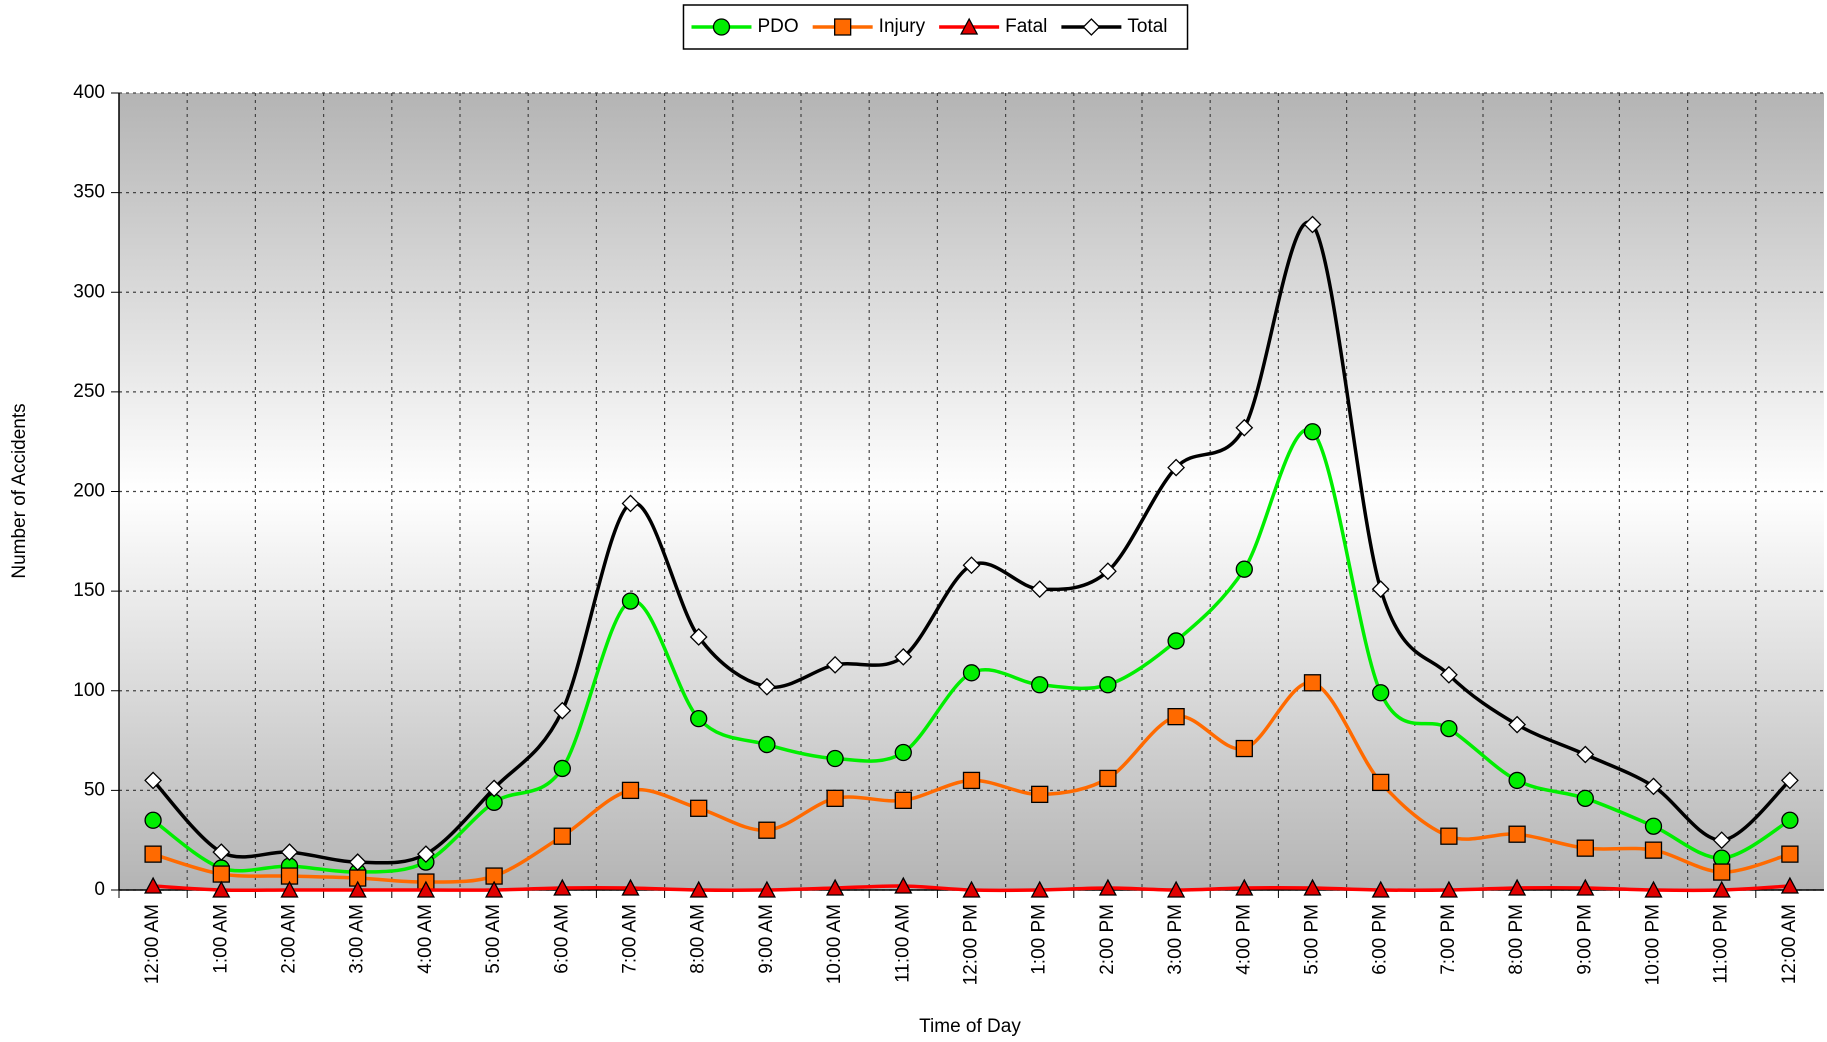 Image resolution: width=1827 pixels, height=1042 pixels. What do you see at coordinates (425, 939) in the screenshot?
I see `x-tick-label: 4:00 AM` at bounding box center [425, 939].